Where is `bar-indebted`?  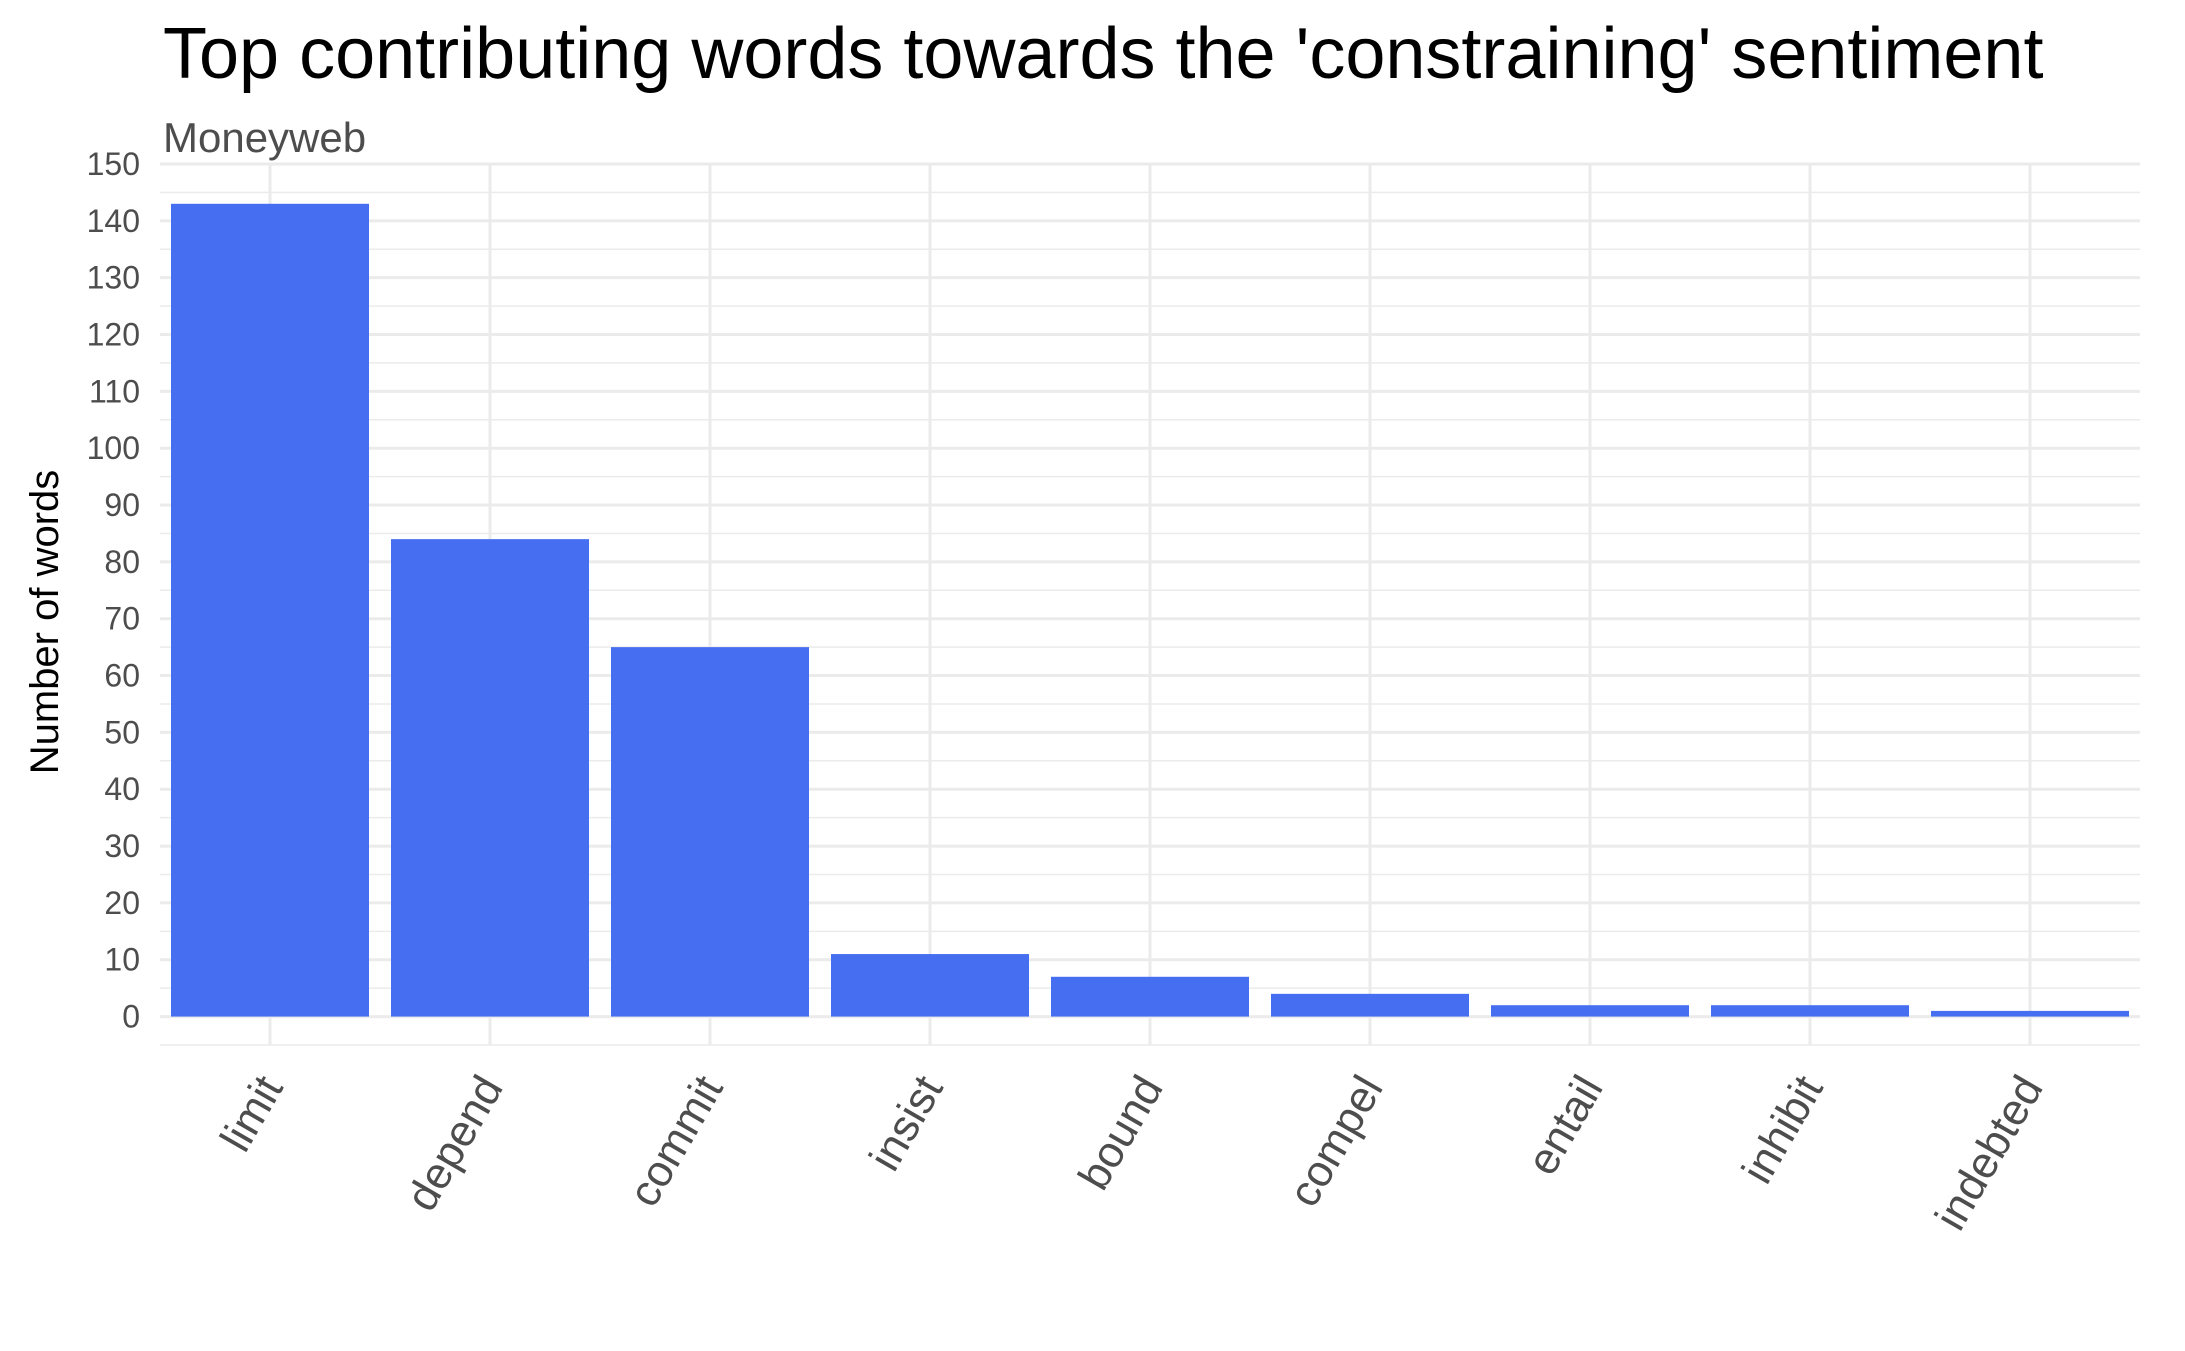 bar-indebted is located at coordinates (2030, 1013).